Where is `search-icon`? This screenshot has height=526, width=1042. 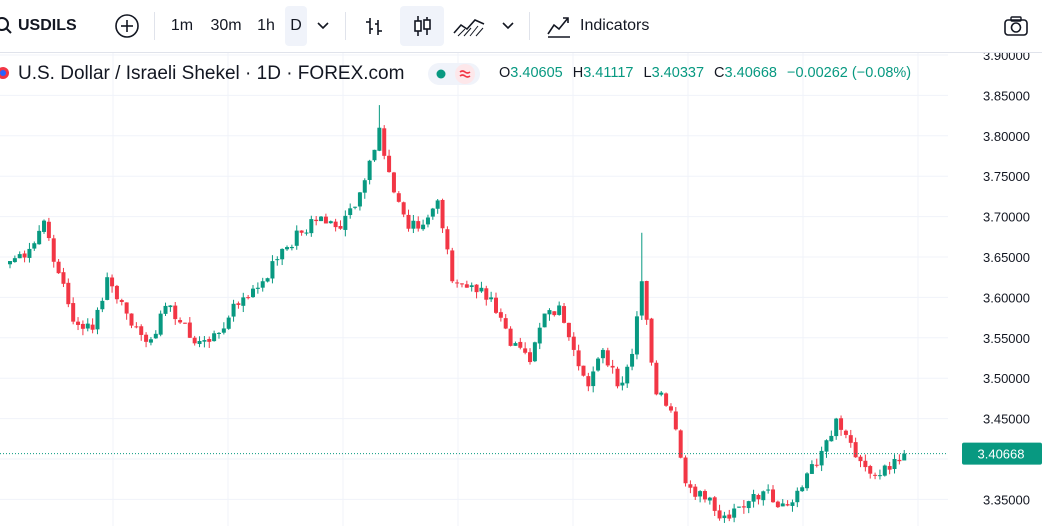
search-icon is located at coordinates (6, 25).